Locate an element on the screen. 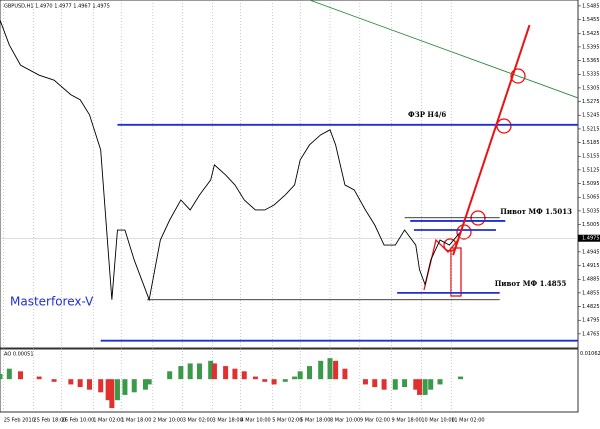 The height and width of the screenshot is (429, 600). y-tick-label: 1.5425 is located at coordinates (591, 34).